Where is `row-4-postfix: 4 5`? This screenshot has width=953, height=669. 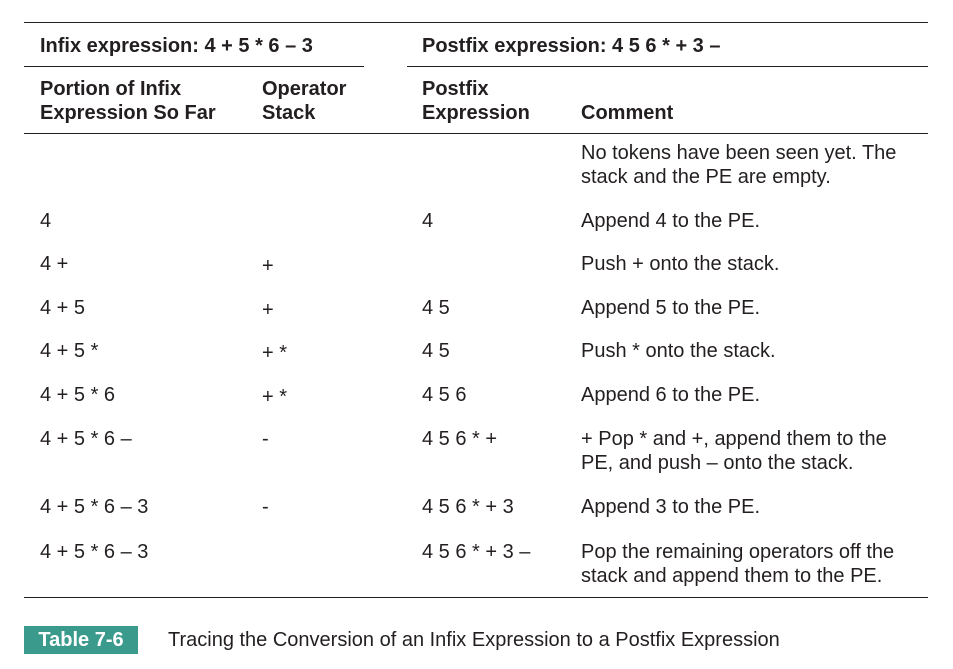
row-4-postfix: 4 5 is located at coordinates (436, 351).